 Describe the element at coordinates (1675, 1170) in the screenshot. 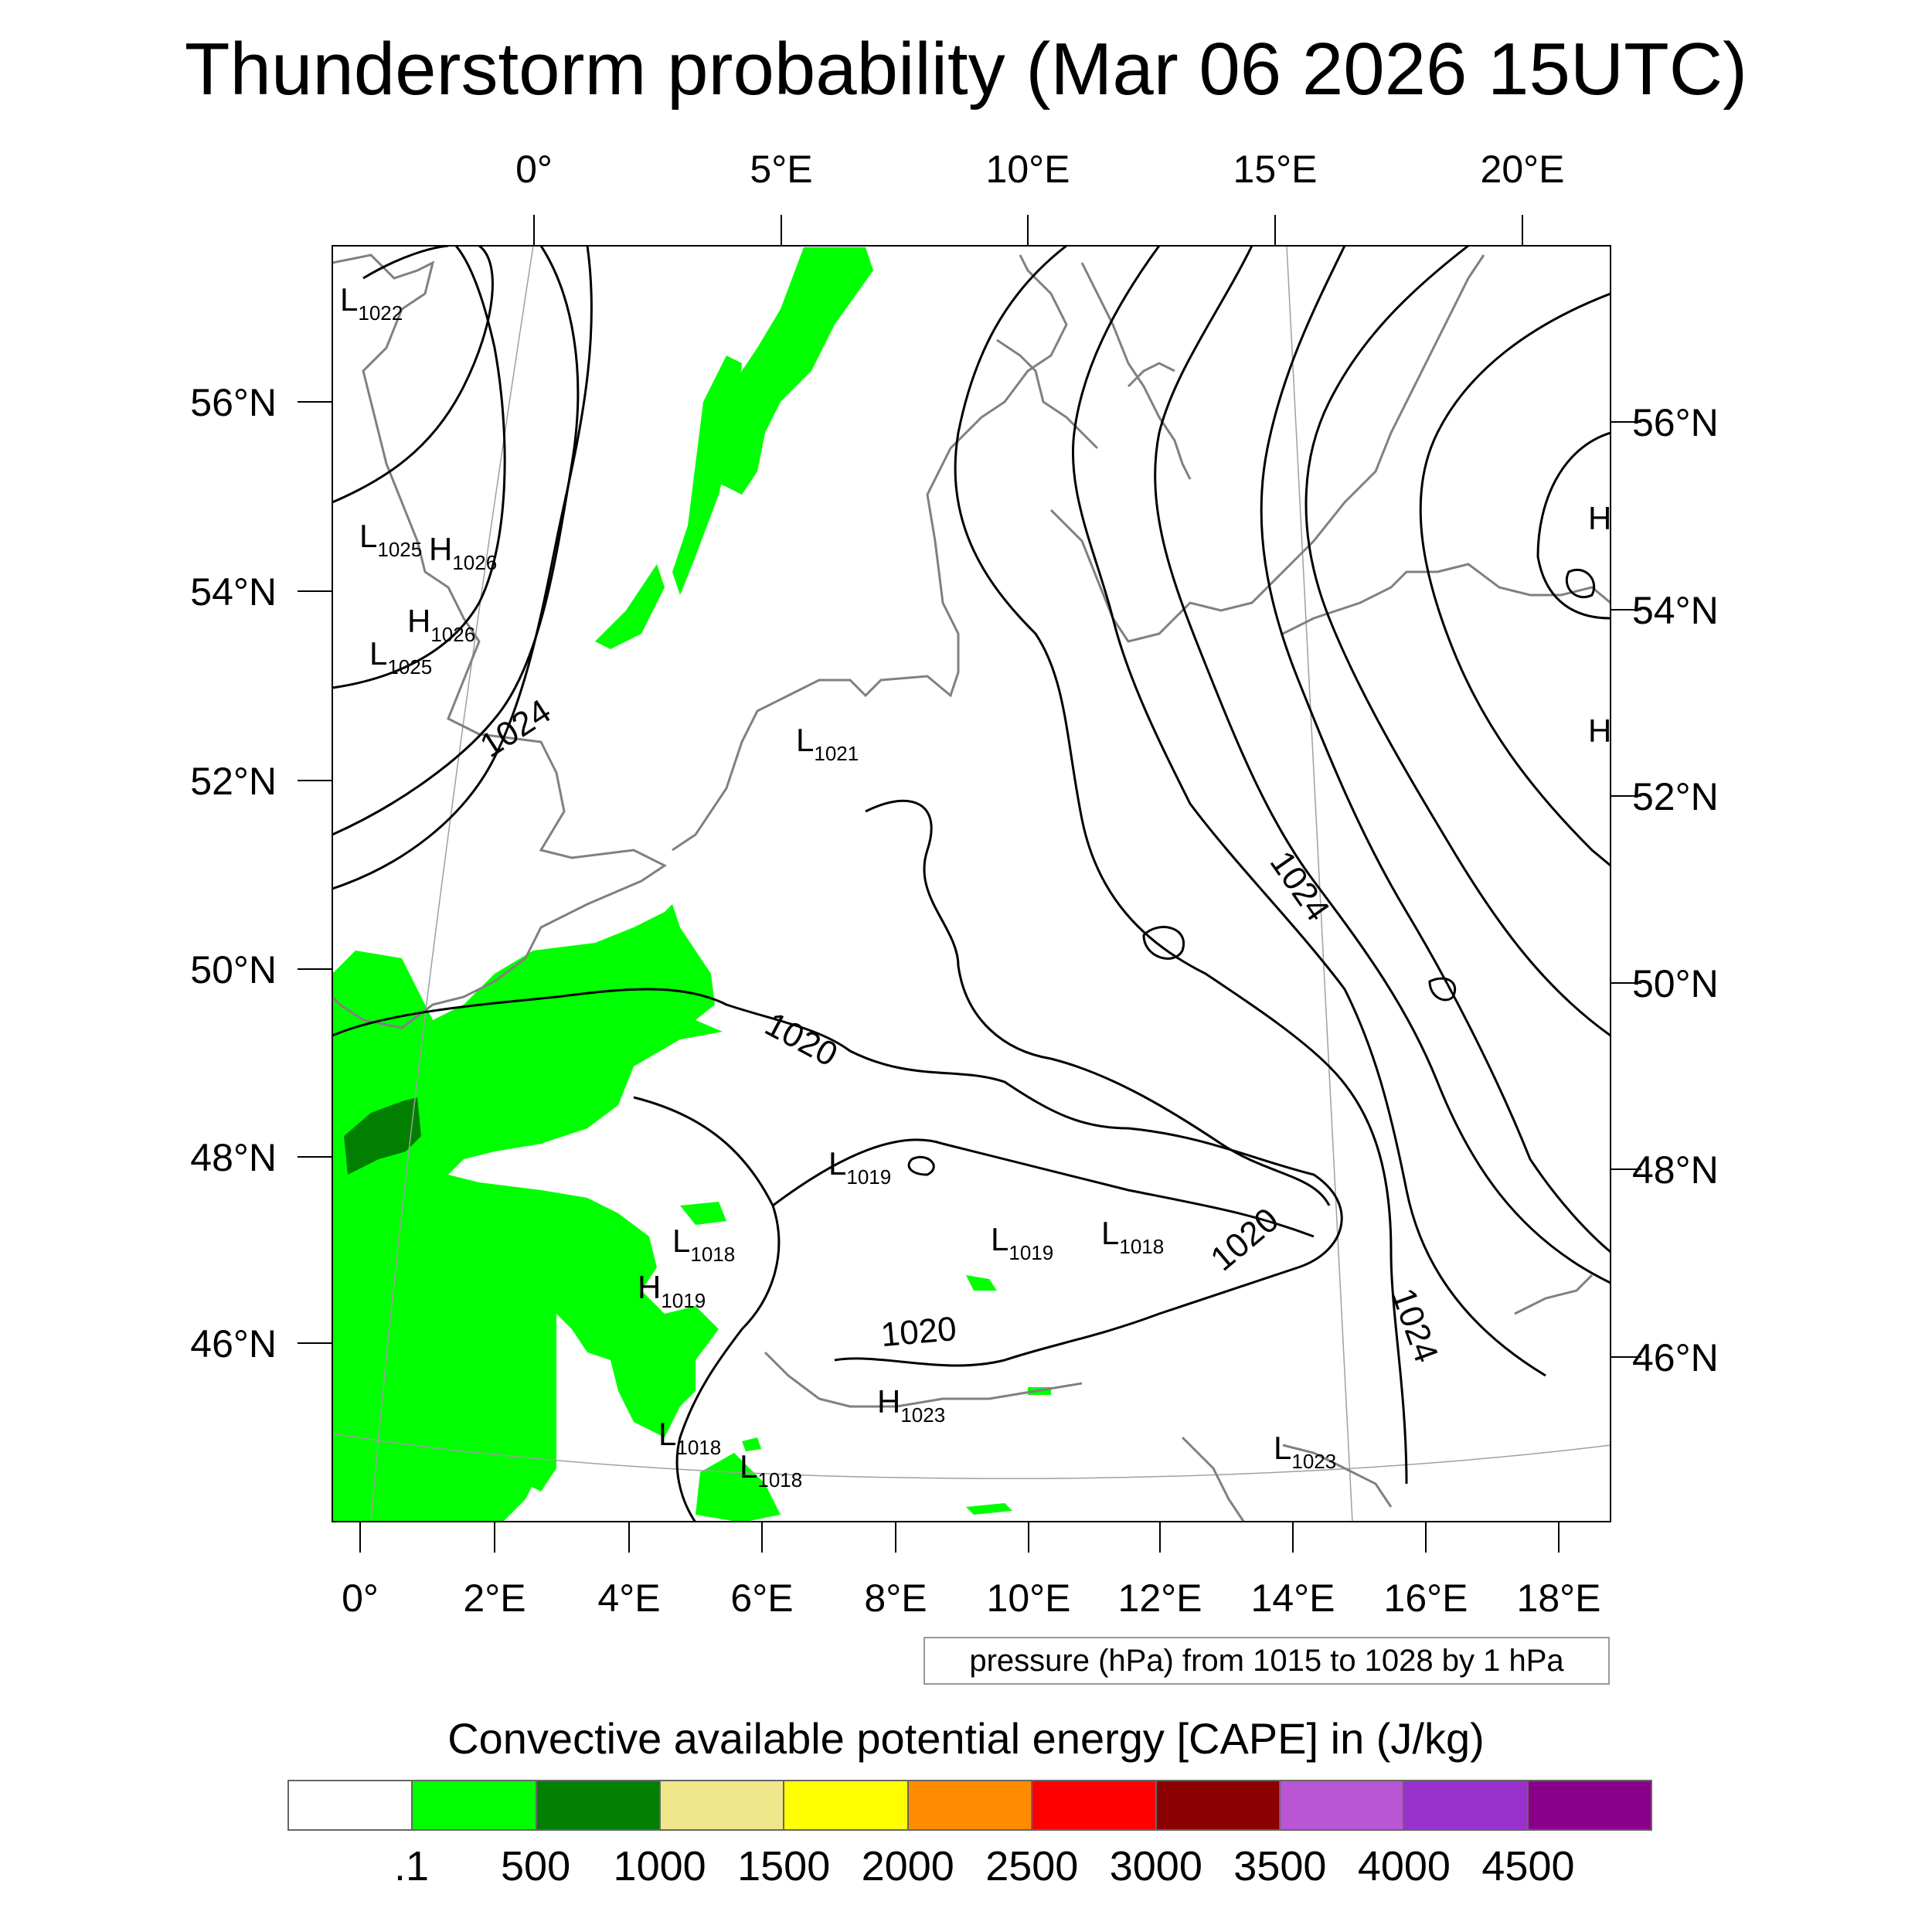

I see `right-tick-label: 48°N` at that location.